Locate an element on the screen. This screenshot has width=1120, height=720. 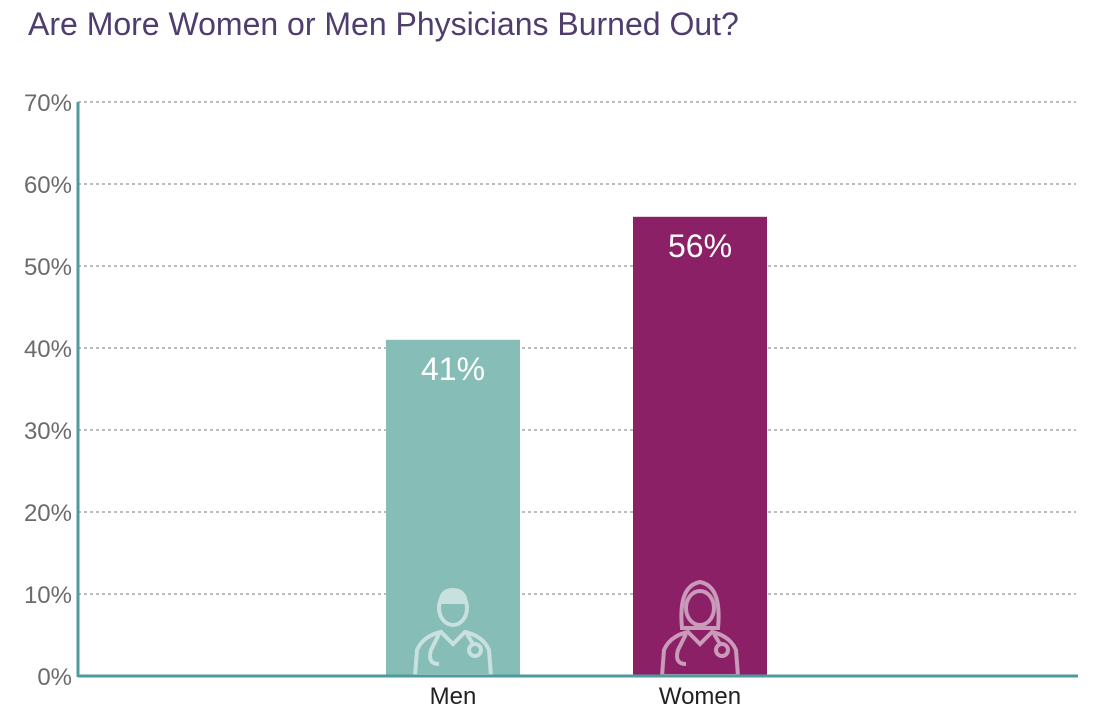
y-tick-label: 10% is located at coordinates (48, 595).